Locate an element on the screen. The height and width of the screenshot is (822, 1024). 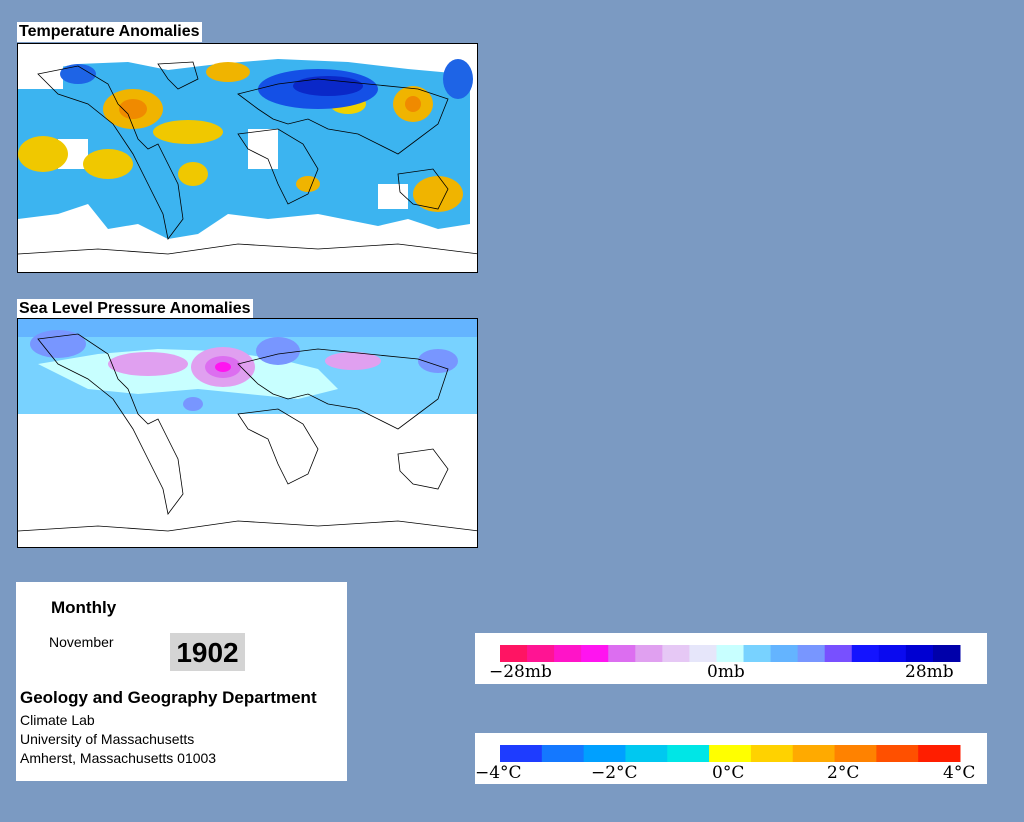
pressure-title: Sea Level Pressure Anomalies is located at coordinates (135, 309).